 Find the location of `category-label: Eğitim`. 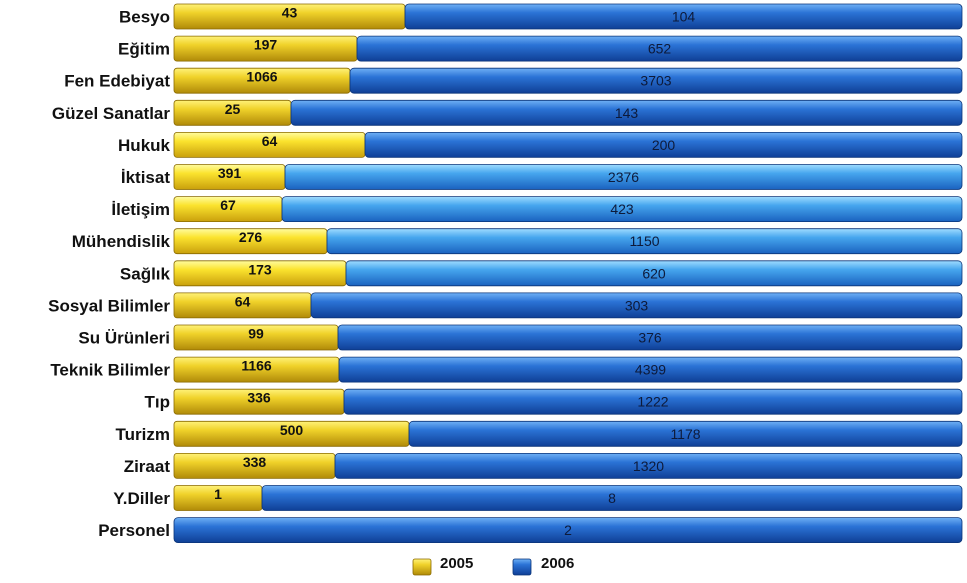

category-label: Eğitim is located at coordinates (144, 49).